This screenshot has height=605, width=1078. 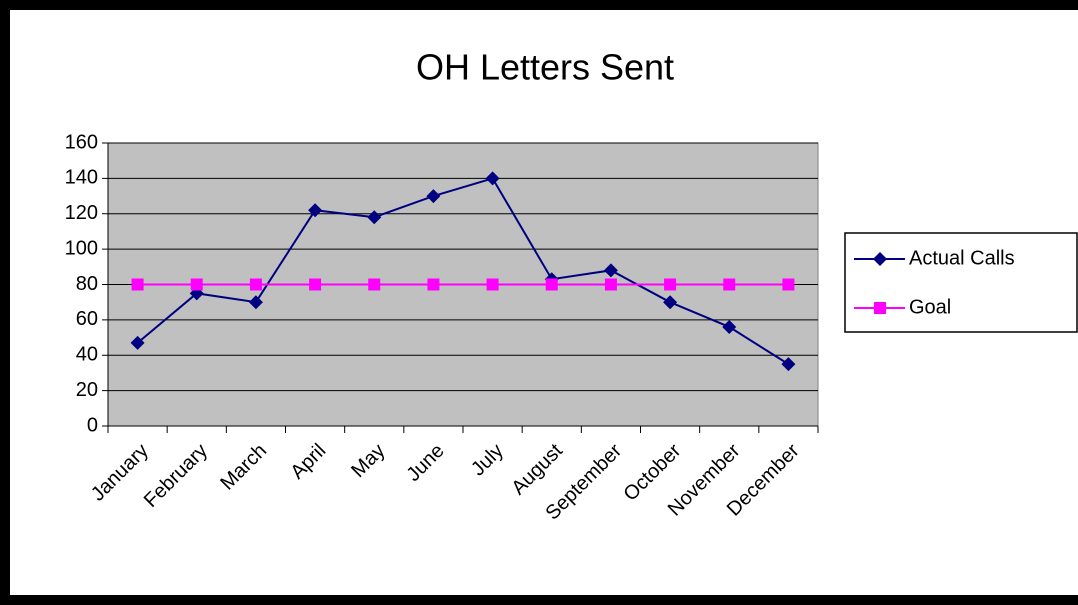 I want to click on y-tick-label: 0, so click(x=92, y=425).